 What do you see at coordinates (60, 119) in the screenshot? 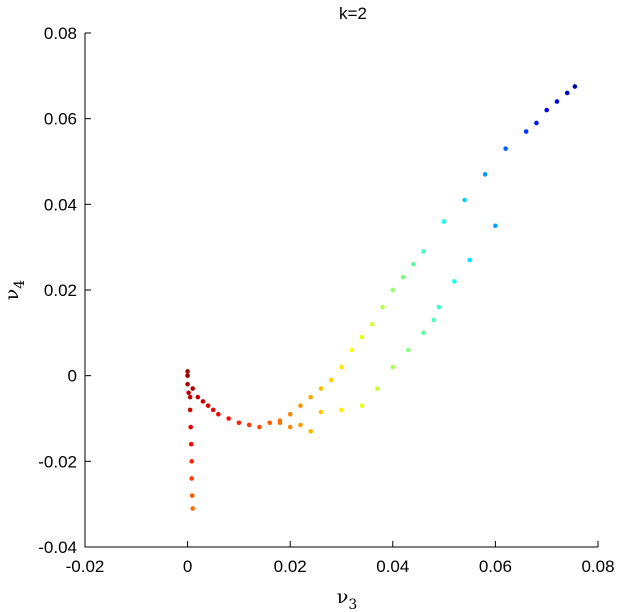
I see `y-tick-label: 0.06` at bounding box center [60, 119].